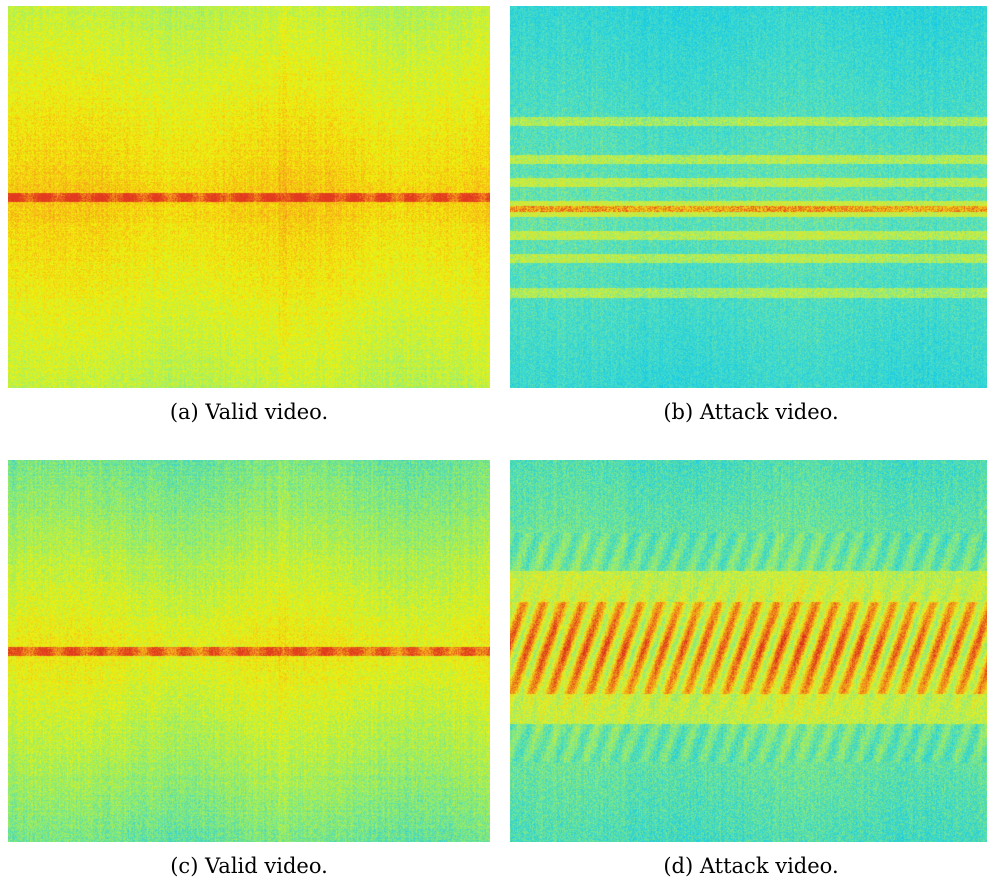 The width and height of the screenshot is (987, 884). What do you see at coordinates (751, 866) in the screenshot?
I see `caption-d: (d) Attack video.` at bounding box center [751, 866].